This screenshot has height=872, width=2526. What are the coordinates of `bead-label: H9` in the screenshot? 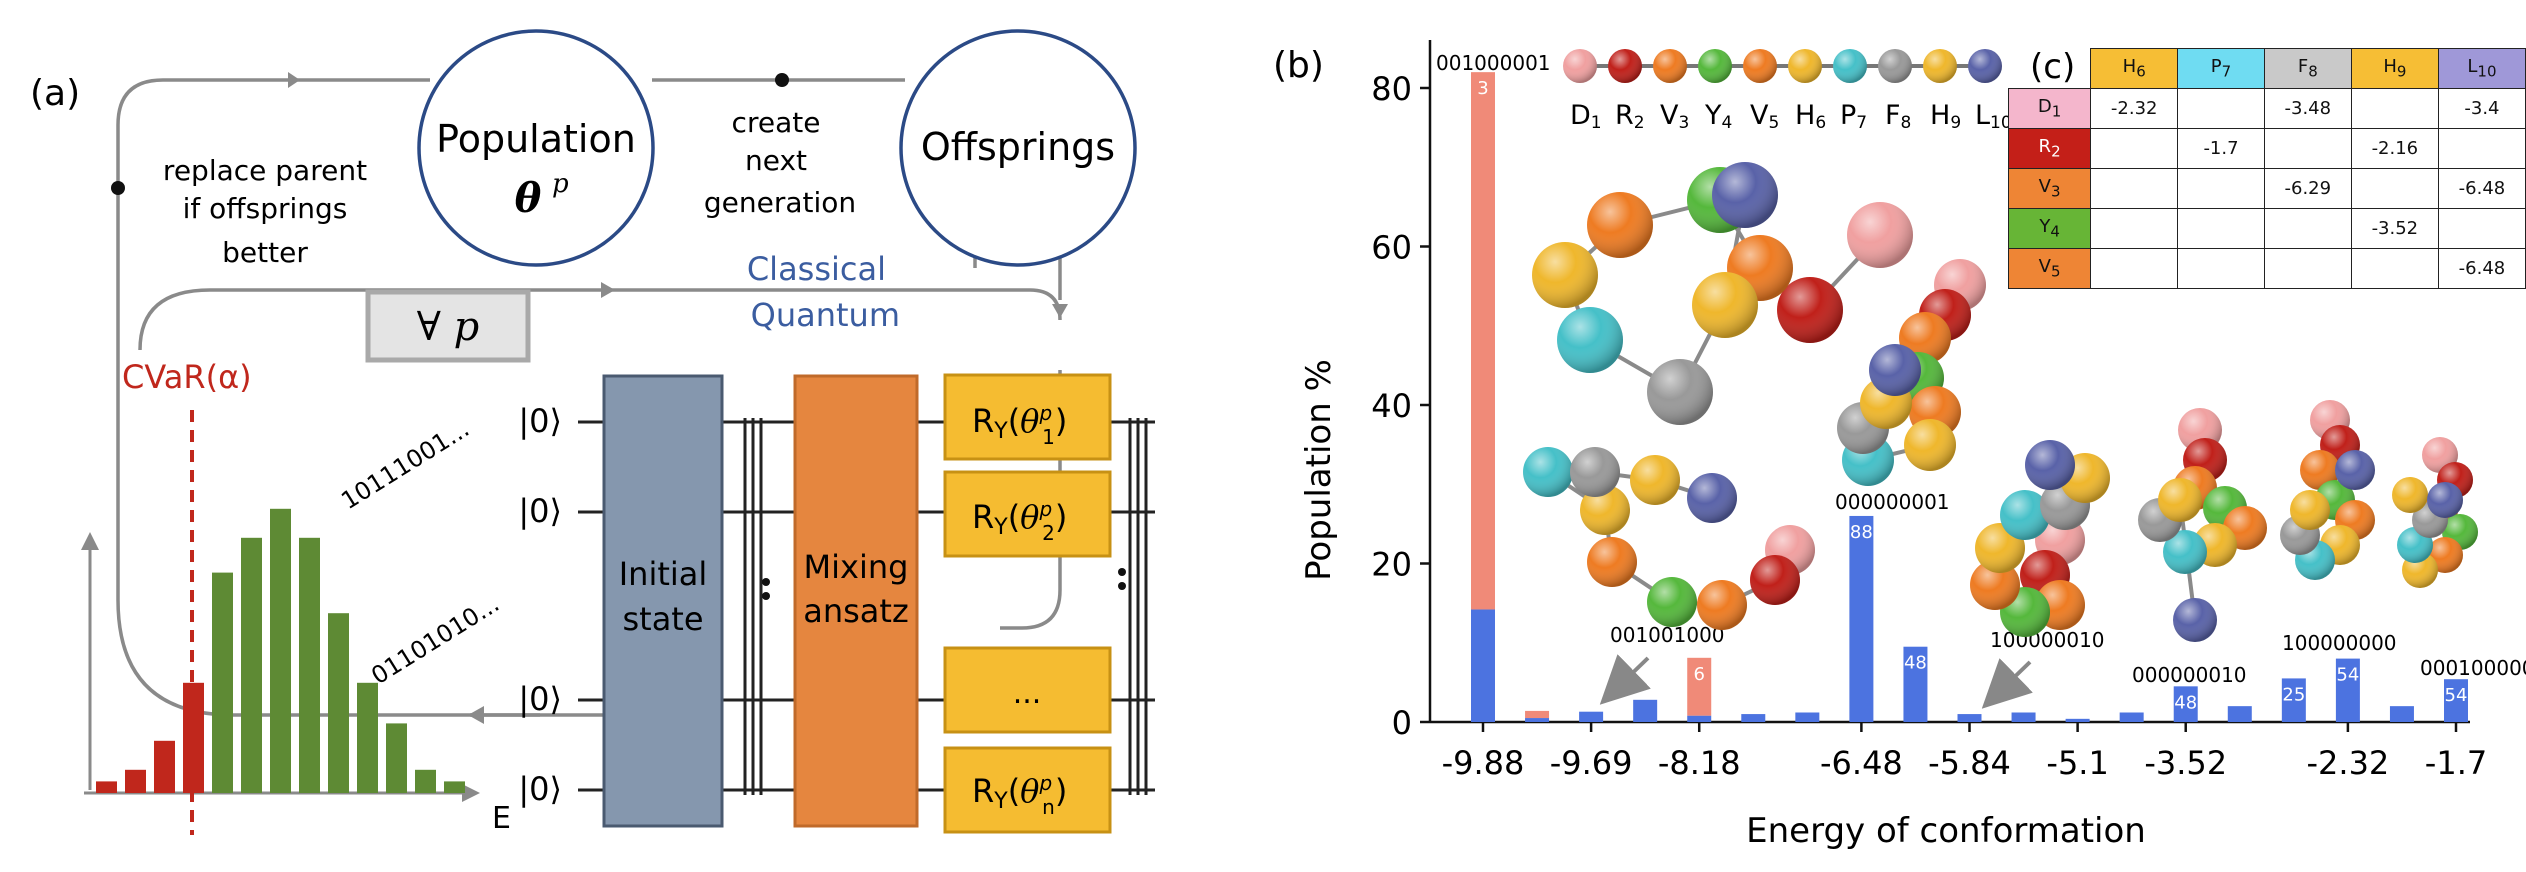 It's located at (1945, 116).